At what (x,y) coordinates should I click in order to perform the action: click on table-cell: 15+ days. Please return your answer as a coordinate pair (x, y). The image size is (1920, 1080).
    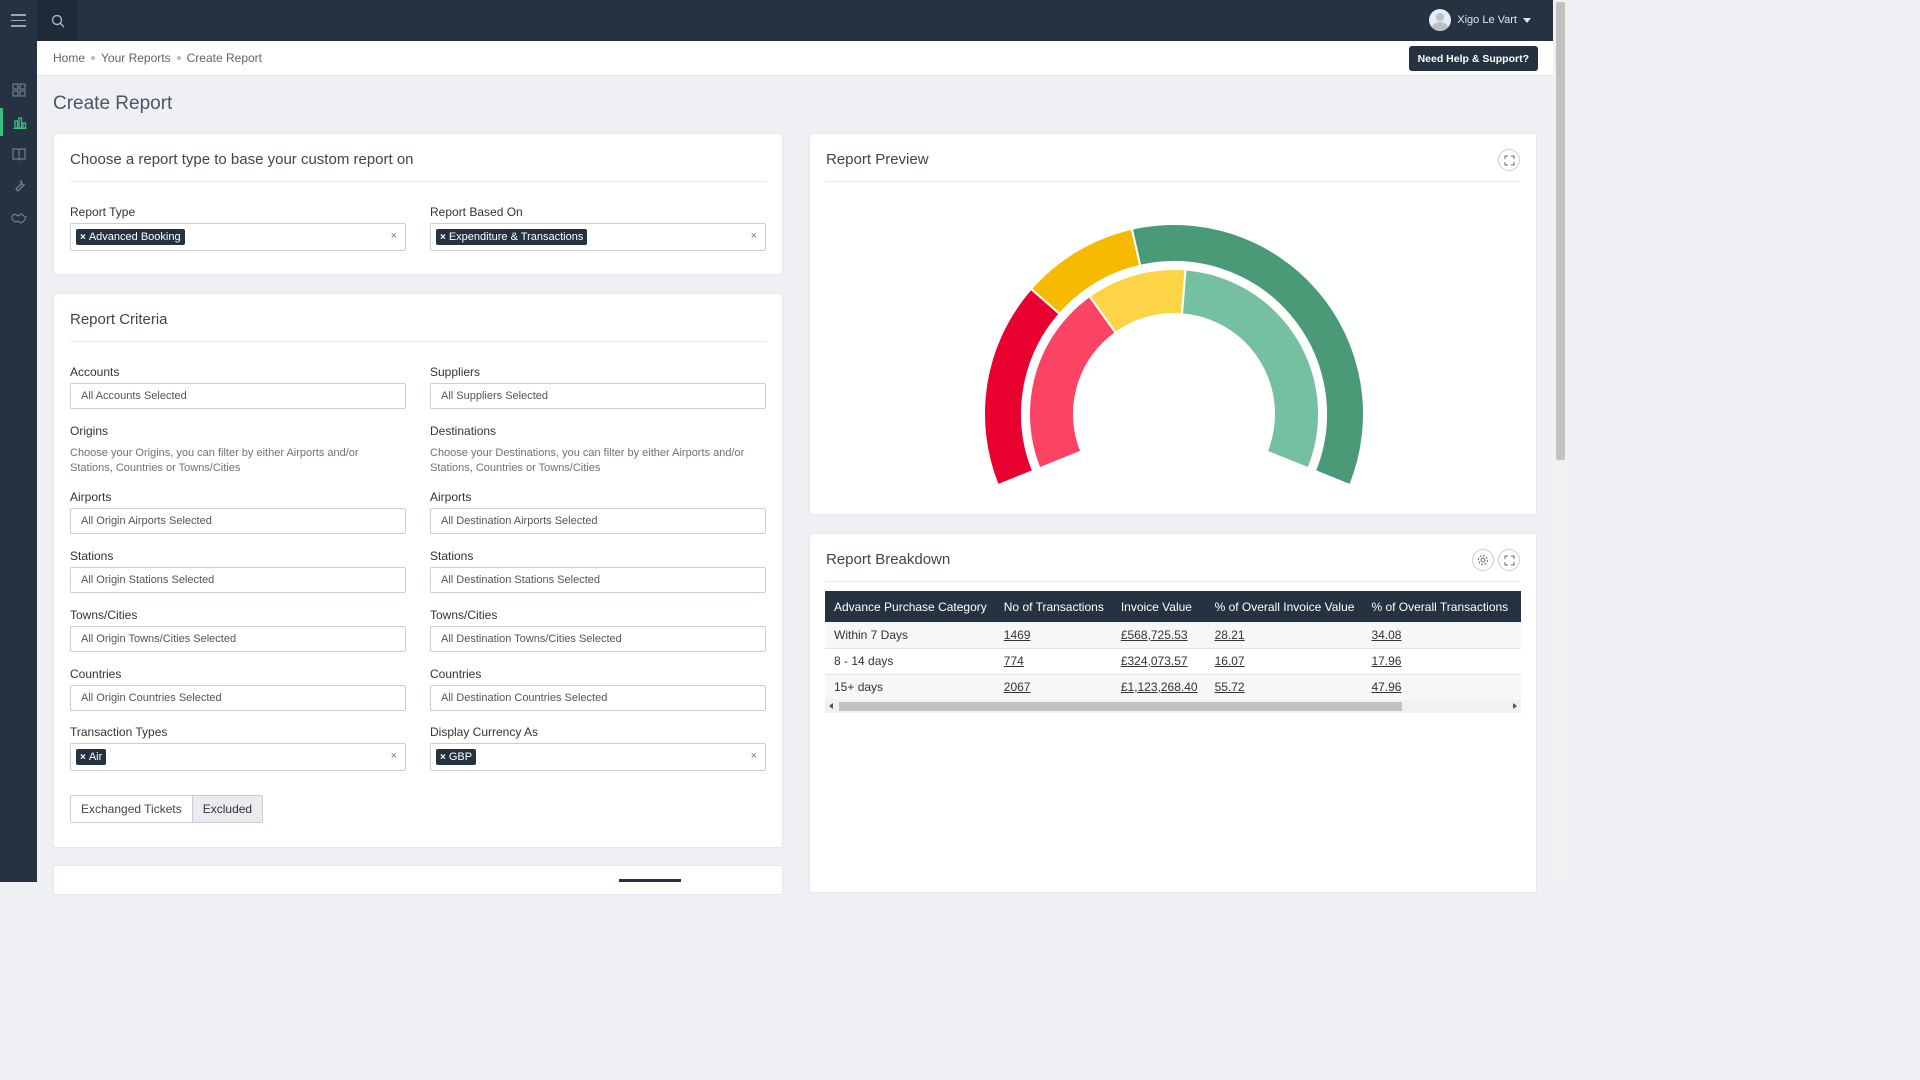
    Looking at the image, I should click on (910, 687).